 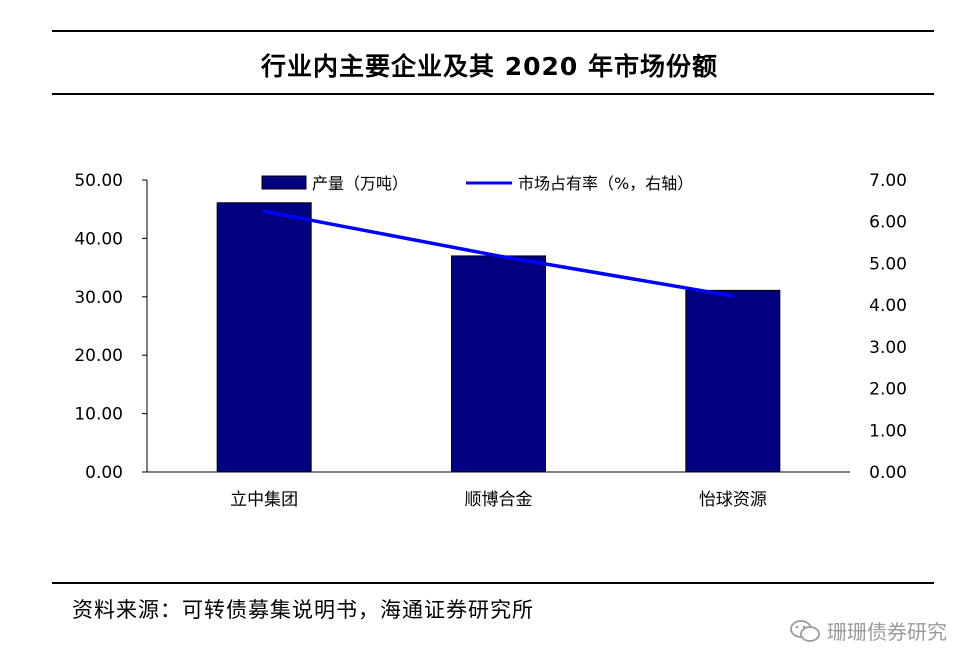 I want to click on right-tick-label: 6.00, so click(x=888, y=223).